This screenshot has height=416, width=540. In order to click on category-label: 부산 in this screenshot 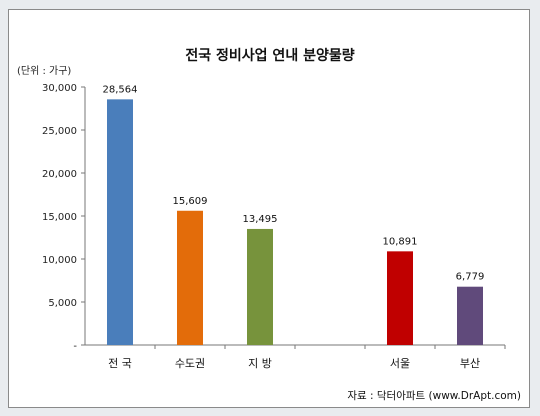, I will do `click(470, 363)`.